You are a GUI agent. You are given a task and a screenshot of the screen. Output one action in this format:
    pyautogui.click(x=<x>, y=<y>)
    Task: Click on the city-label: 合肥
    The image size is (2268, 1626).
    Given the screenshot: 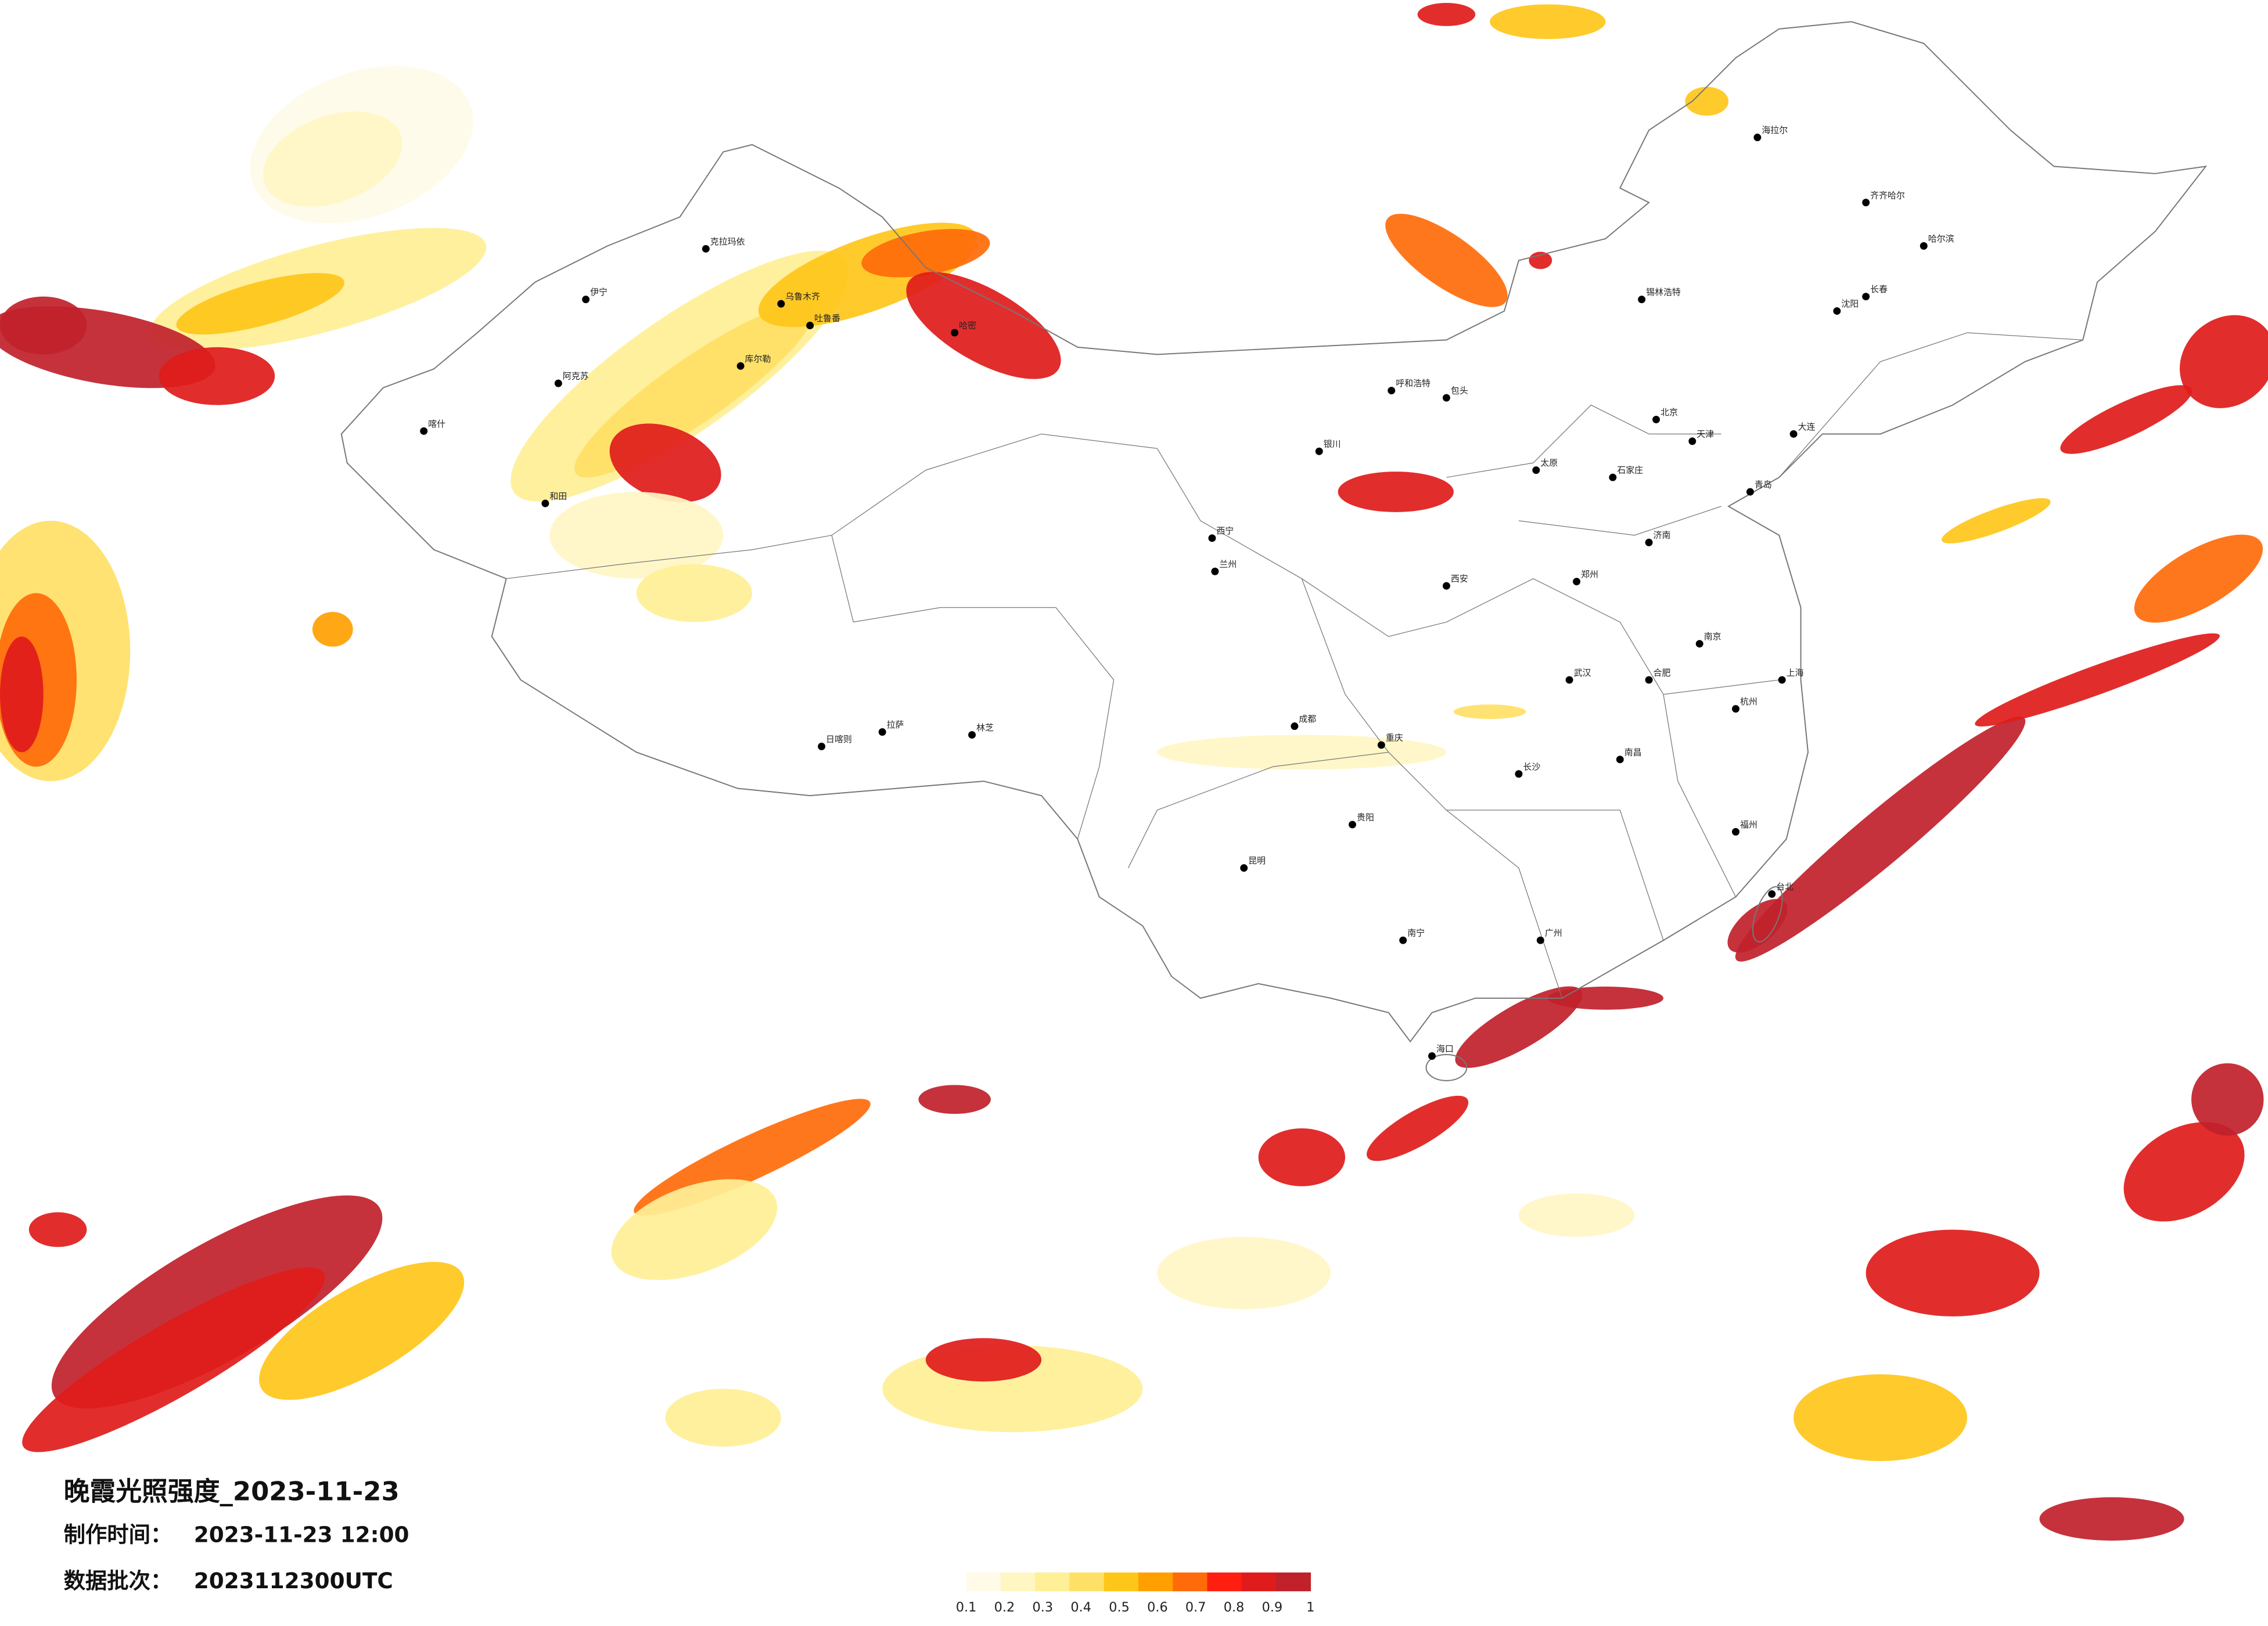 What is the action you would take?
    pyautogui.click(x=1662, y=672)
    